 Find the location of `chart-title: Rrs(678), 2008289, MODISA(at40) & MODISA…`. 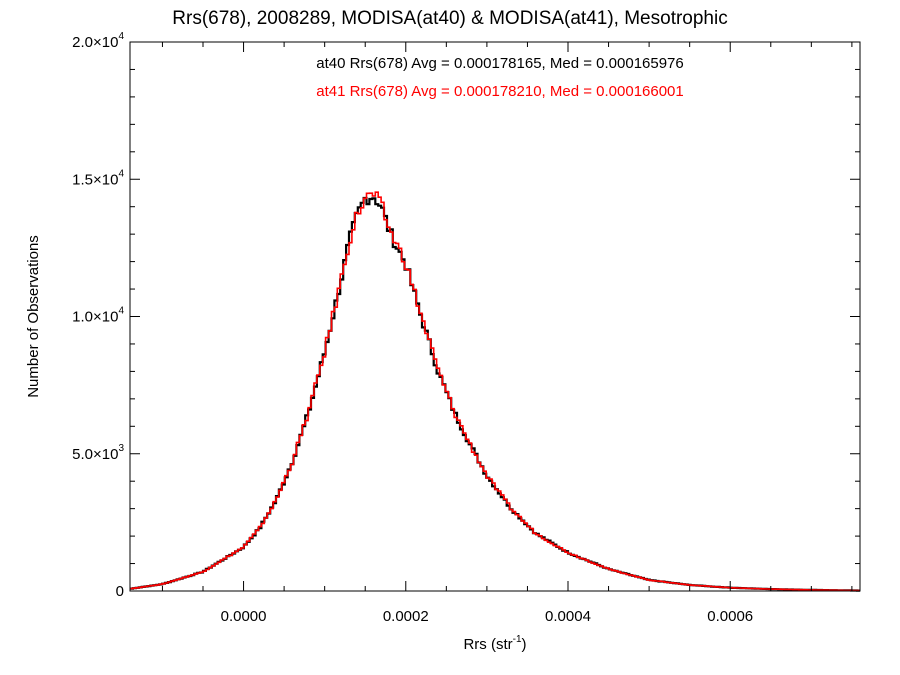

chart-title: Rrs(678), 2008289, MODISA(at40) & MODISA… is located at coordinates (450, 18).